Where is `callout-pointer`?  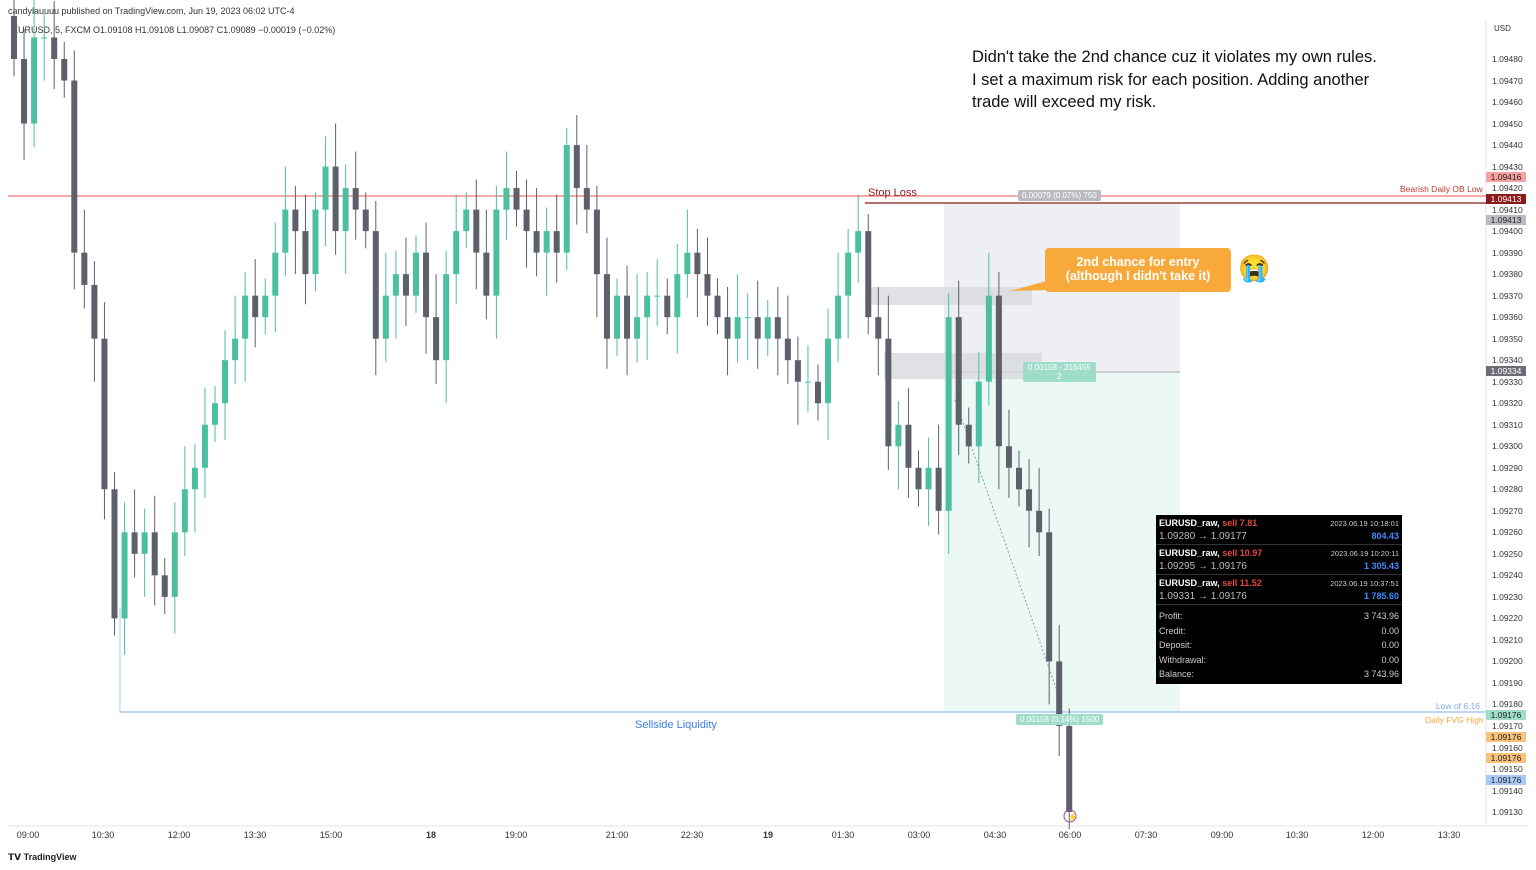 callout-pointer is located at coordinates (1030, 285).